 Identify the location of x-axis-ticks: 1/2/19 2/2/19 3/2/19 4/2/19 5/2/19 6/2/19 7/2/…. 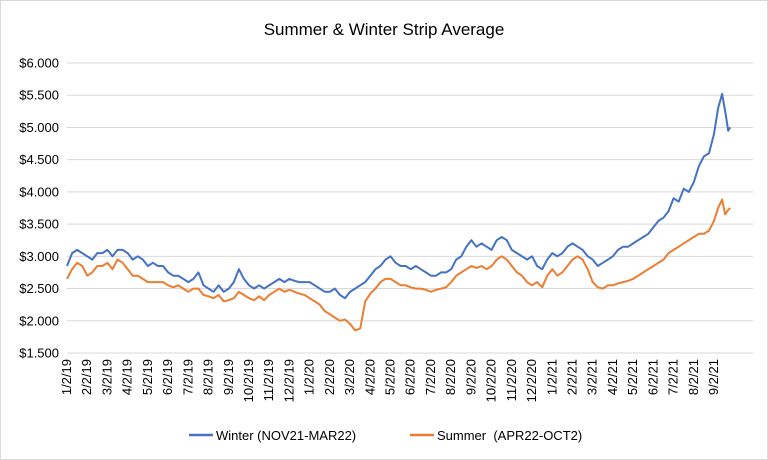
(390, 380).